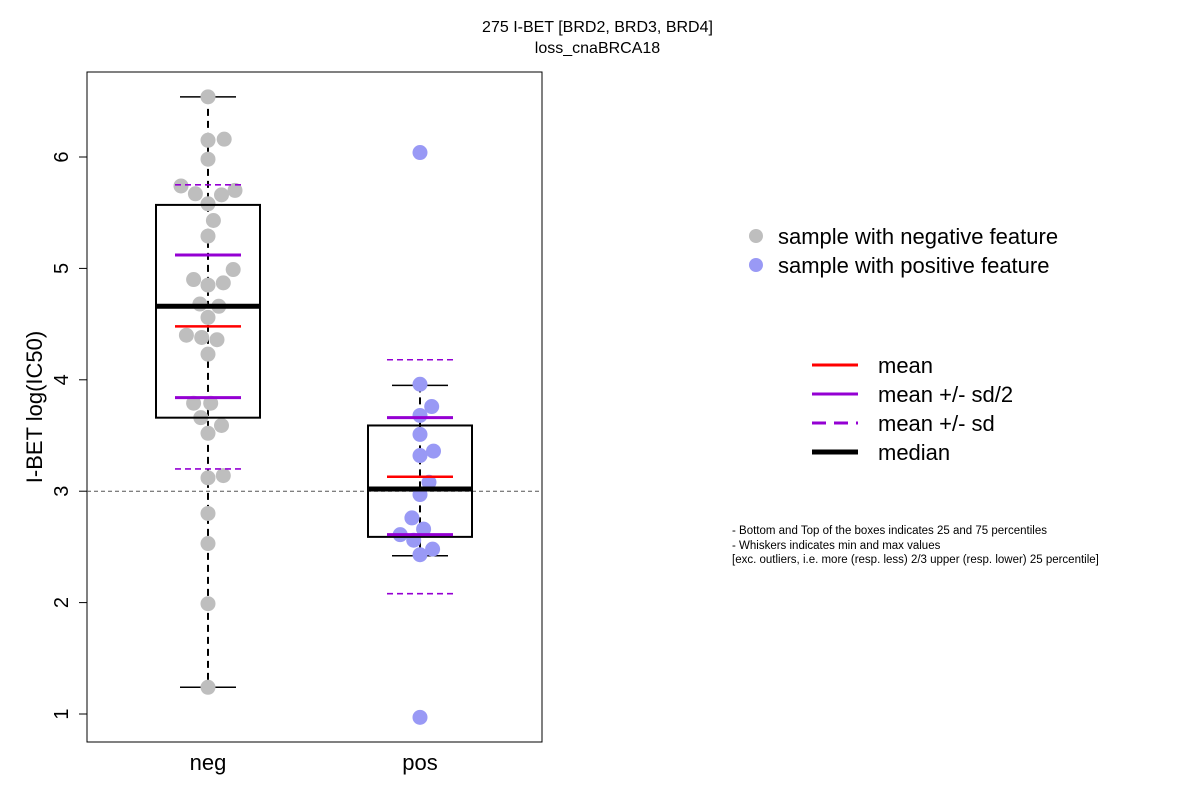 Image resolution: width=1200 pixels, height=800 pixels. I want to click on x-tick-label-pos: pos, so click(419, 762).